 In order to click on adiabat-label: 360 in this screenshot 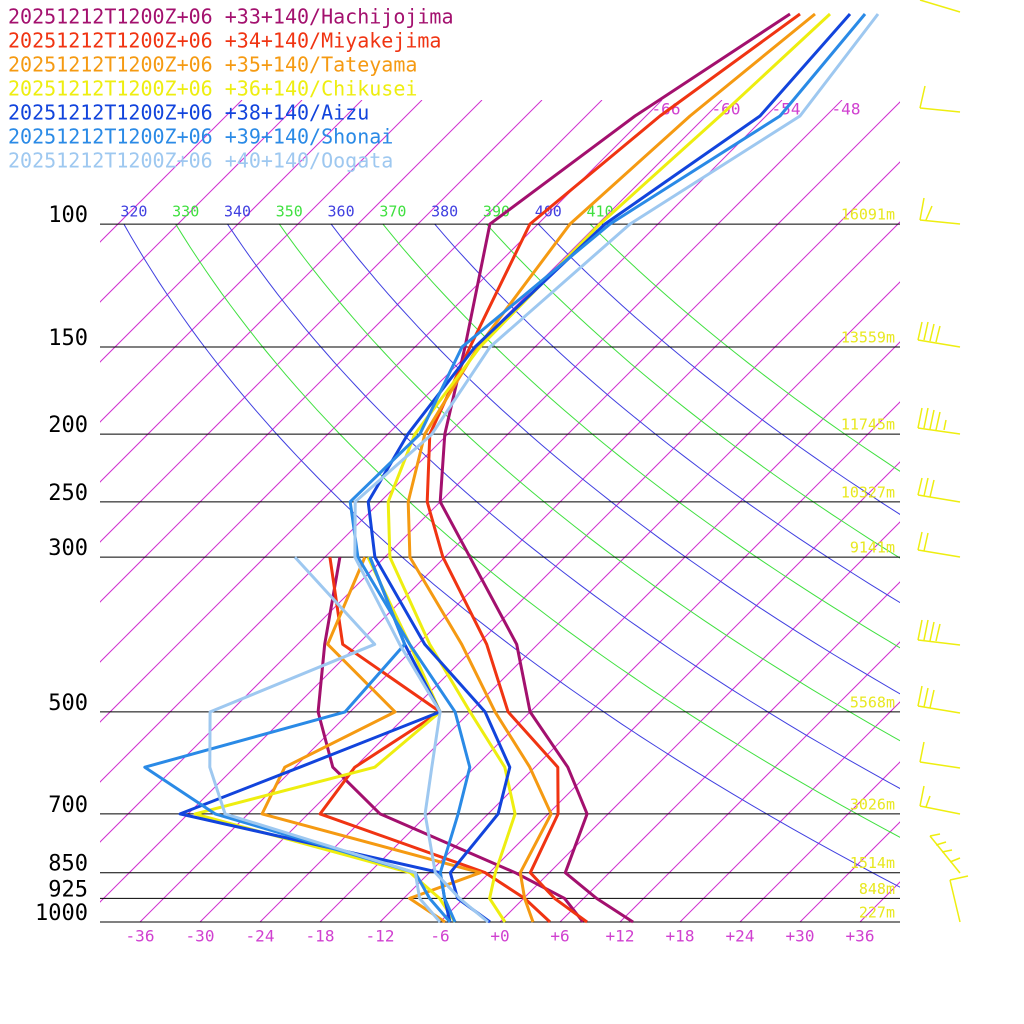, I will do `click(341, 212)`.